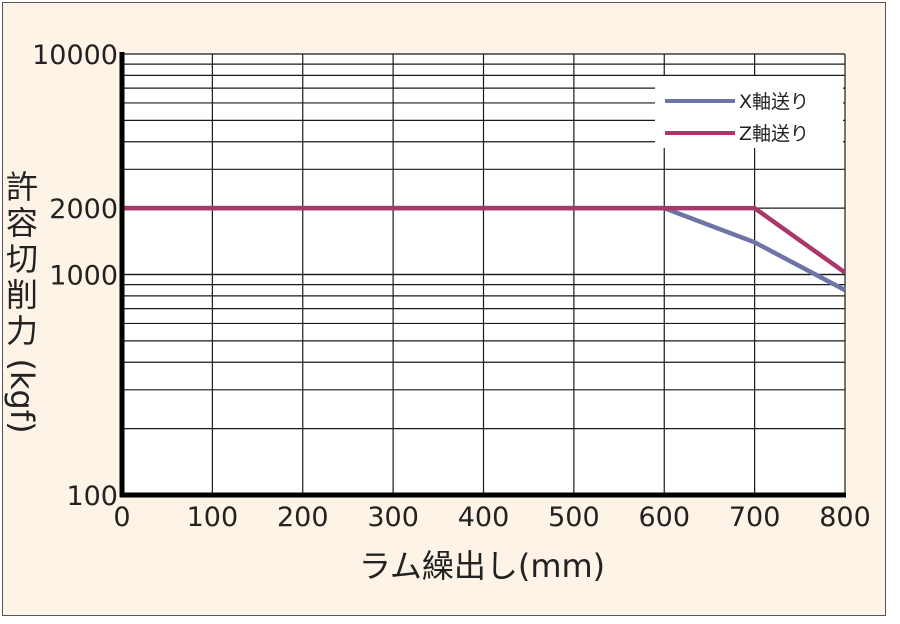 The image size is (900, 624). I want to click on y-axis-label-unit: (kgf), so click(22, 395).